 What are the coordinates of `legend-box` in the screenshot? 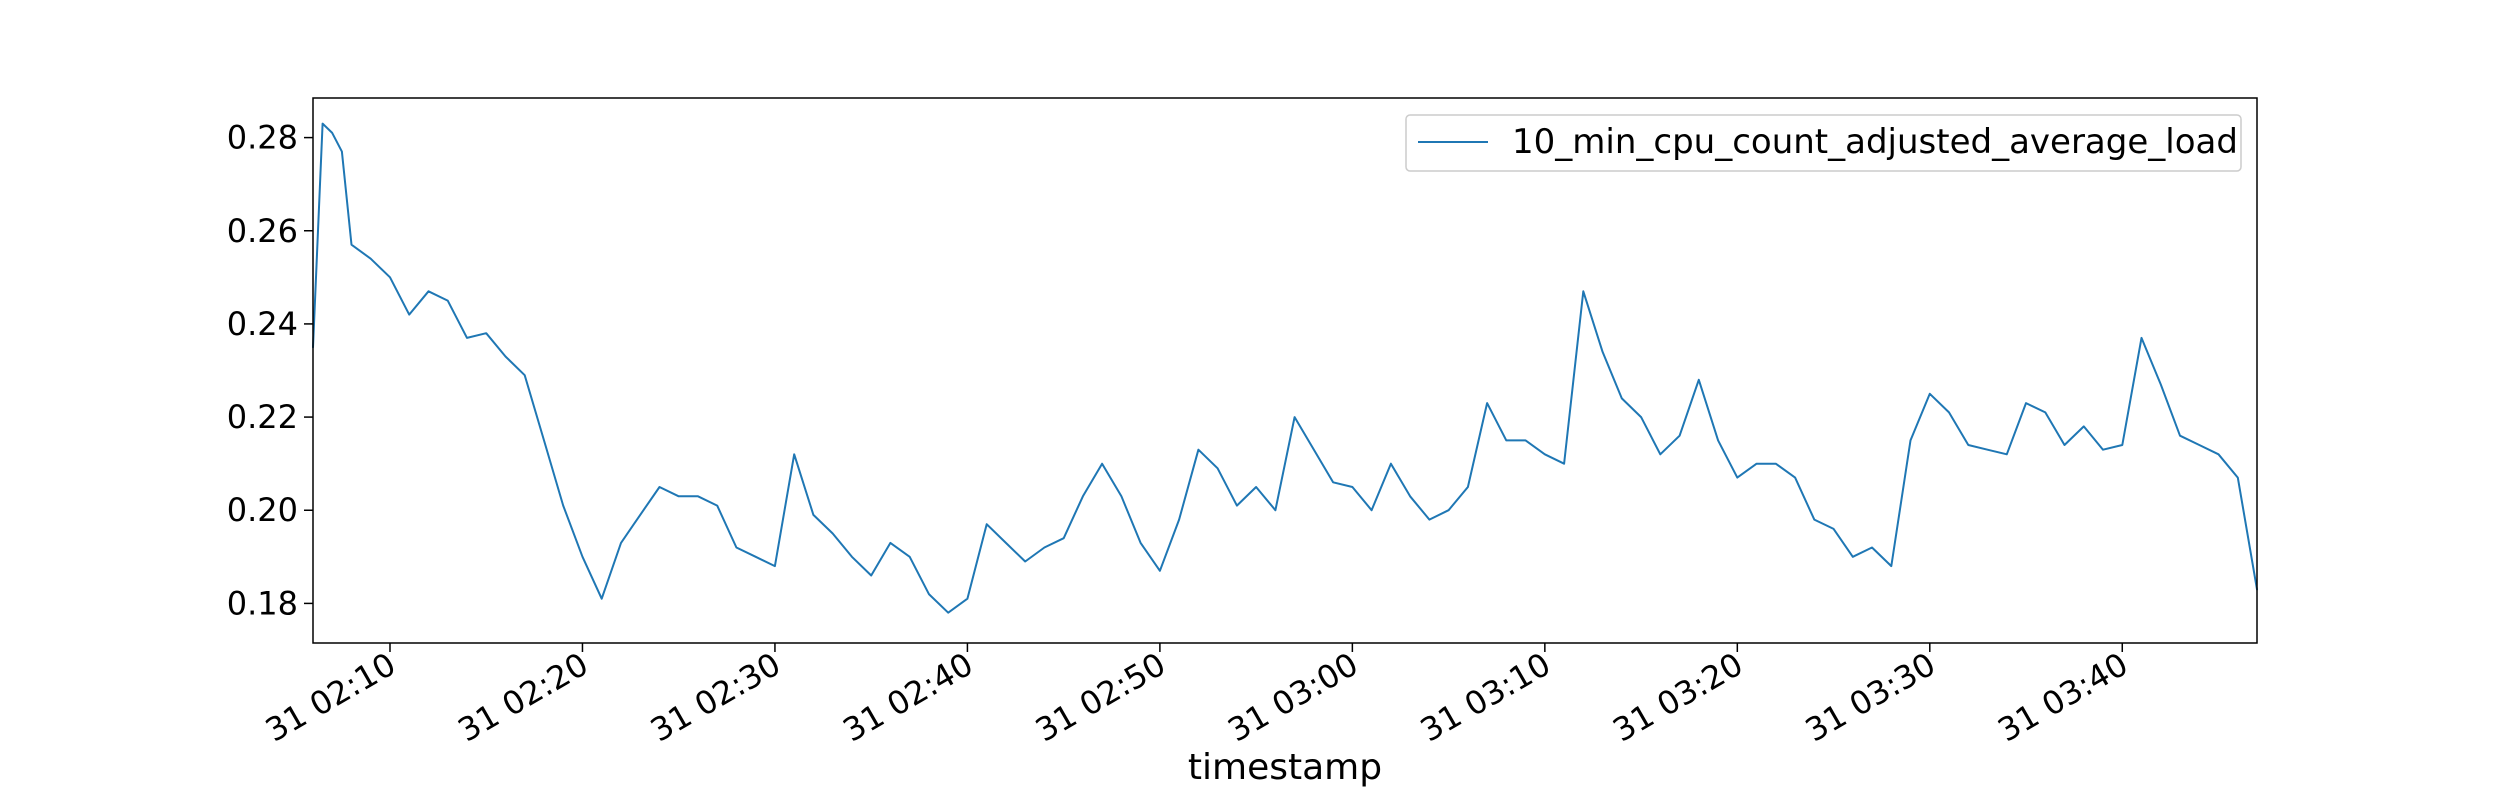 It's located at (1823, 143).